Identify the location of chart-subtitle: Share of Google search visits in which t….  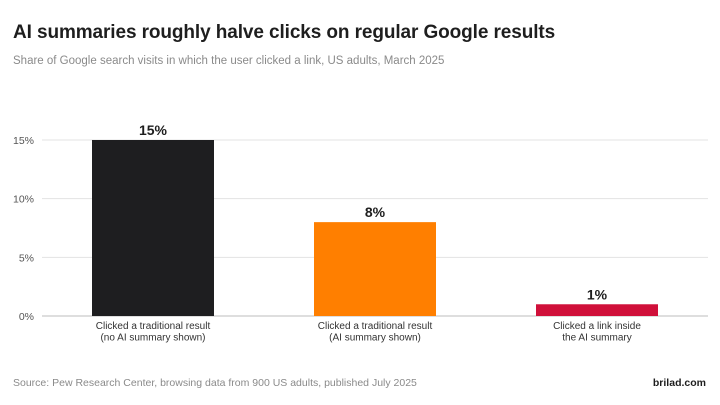
(229, 61).